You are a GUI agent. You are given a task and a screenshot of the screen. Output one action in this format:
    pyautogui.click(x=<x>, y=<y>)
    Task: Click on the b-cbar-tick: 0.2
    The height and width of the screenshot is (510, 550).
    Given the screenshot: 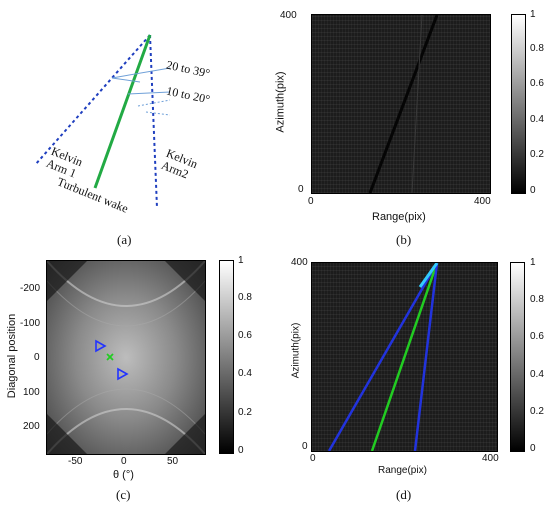 What is the action you would take?
    pyautogui.click(x=537, y=154)
    